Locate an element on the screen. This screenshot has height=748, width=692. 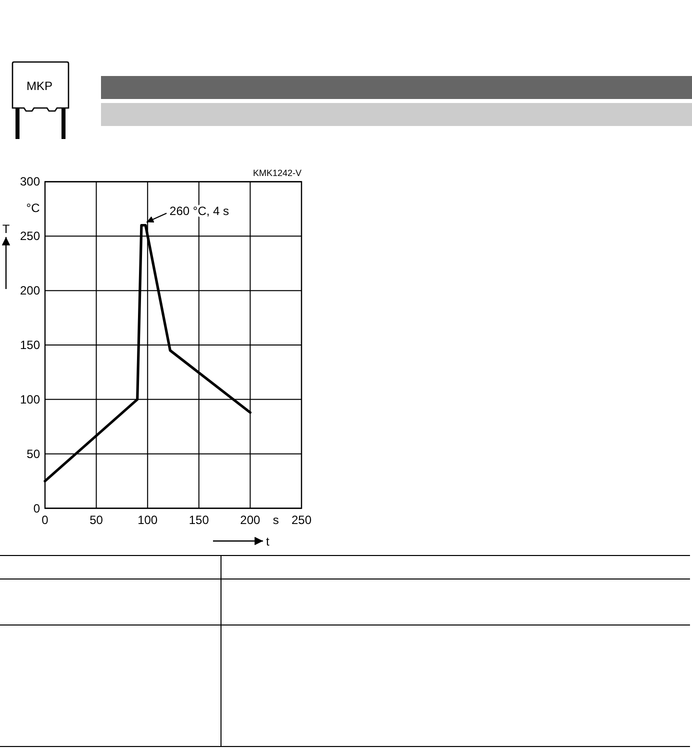
y-tick-label: 0 is located at coordinates (36, 508).